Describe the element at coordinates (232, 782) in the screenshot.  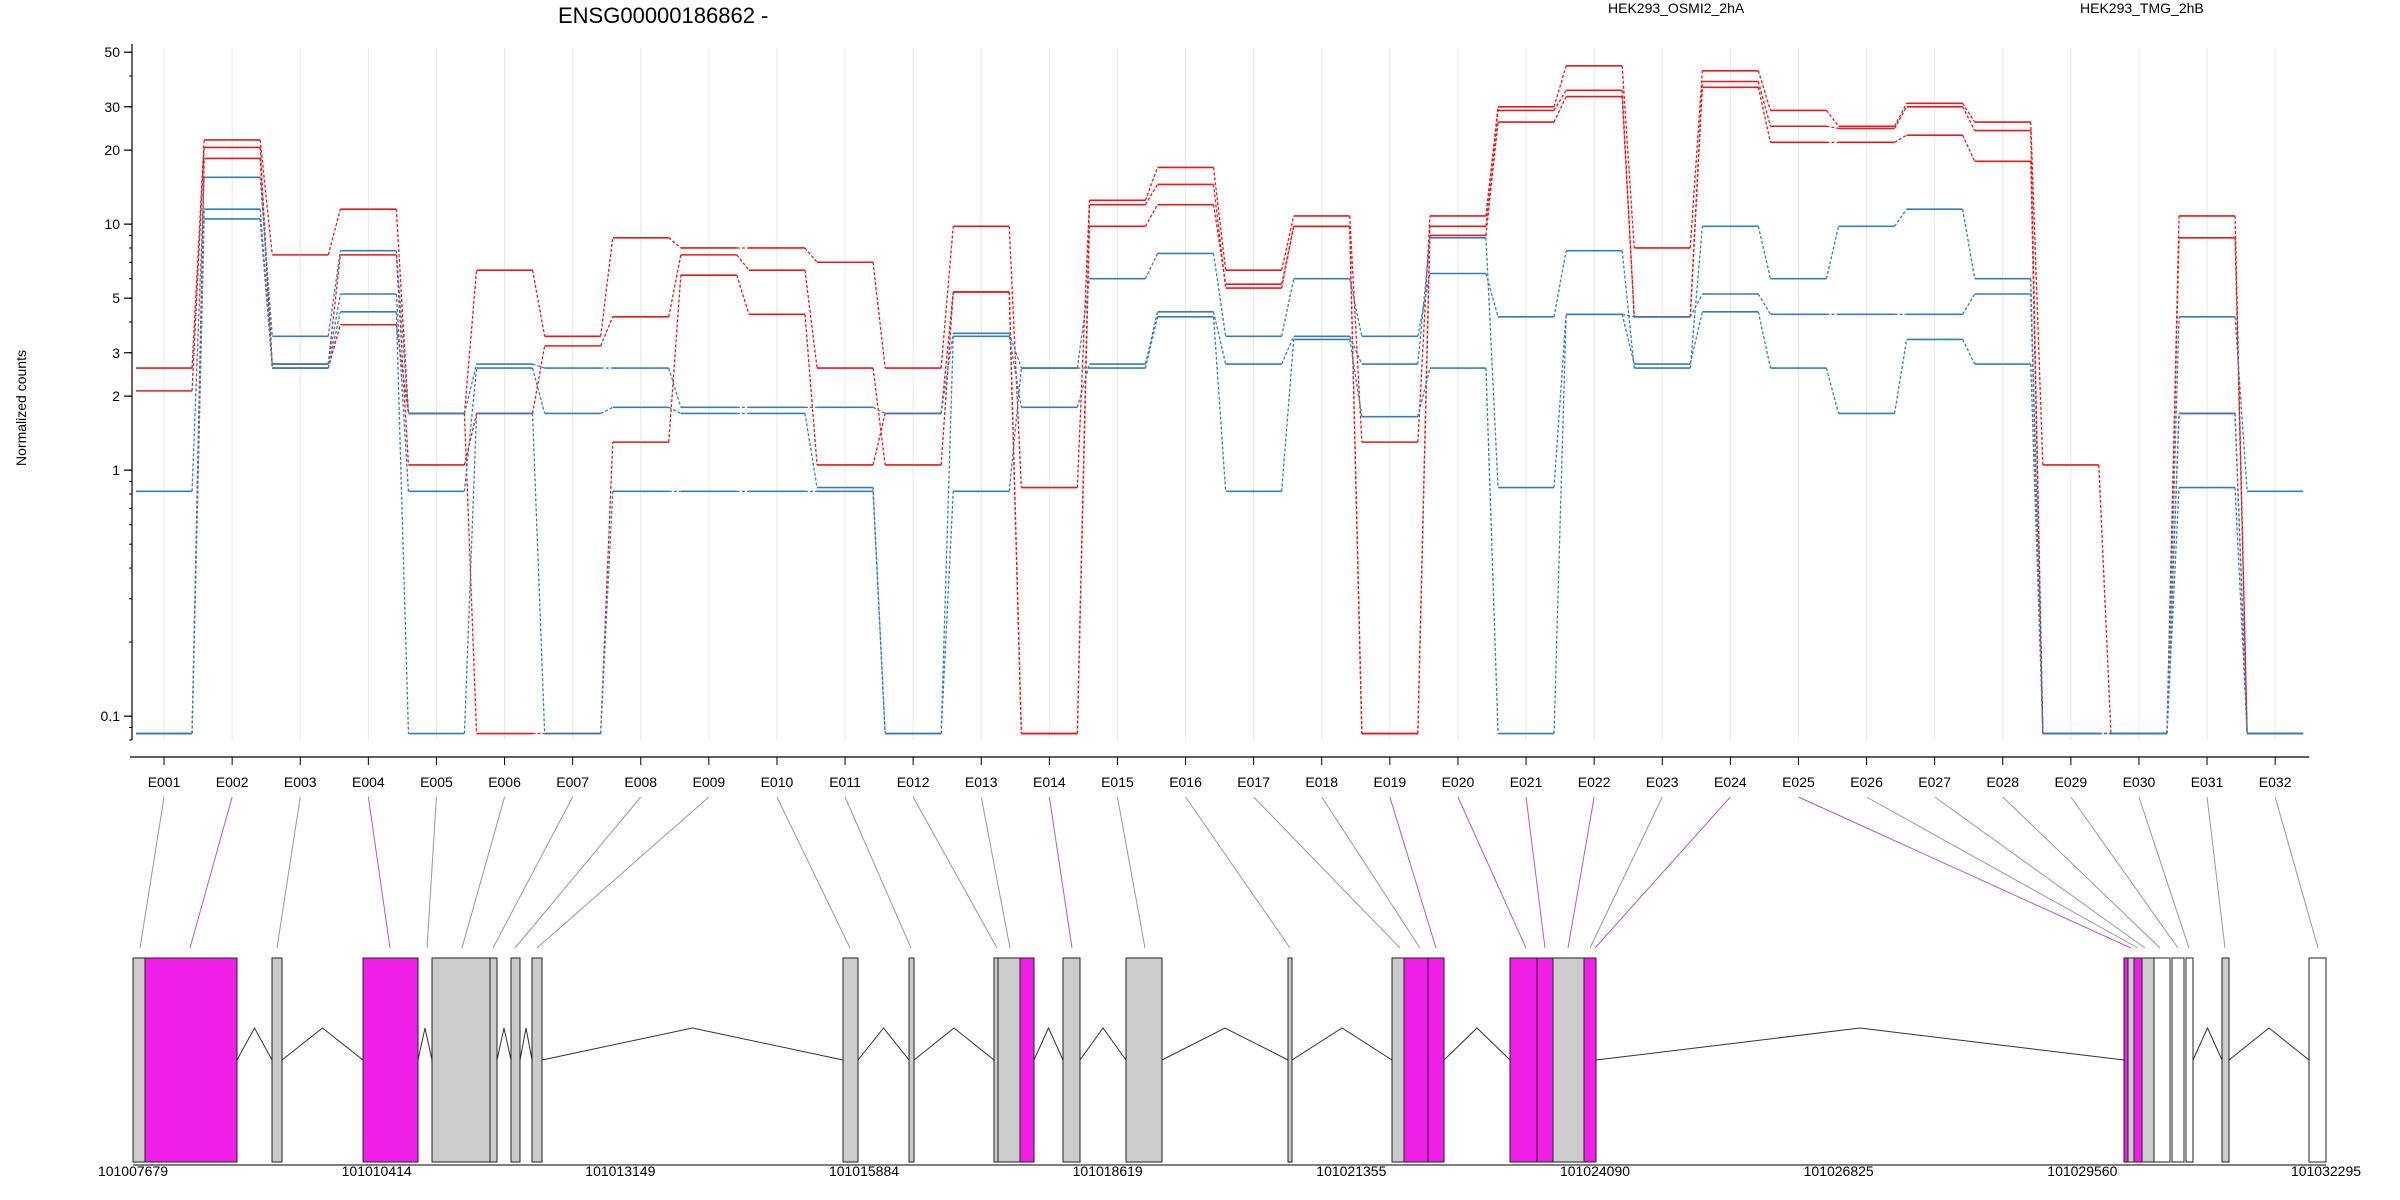
I see `x-tick-label: E002` at that location.